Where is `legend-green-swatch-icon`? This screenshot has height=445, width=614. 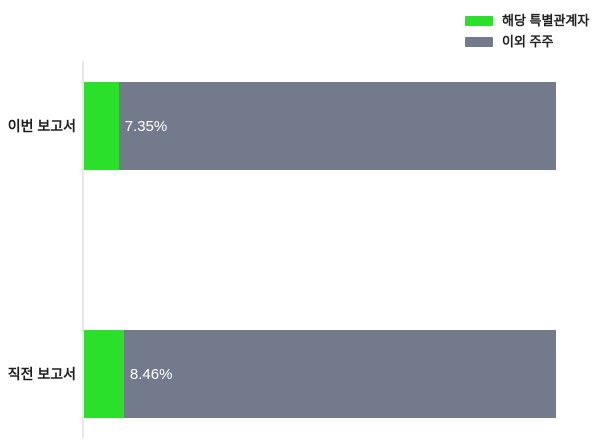 legend-green-swatch-icon is located at coordinates (479, 20).